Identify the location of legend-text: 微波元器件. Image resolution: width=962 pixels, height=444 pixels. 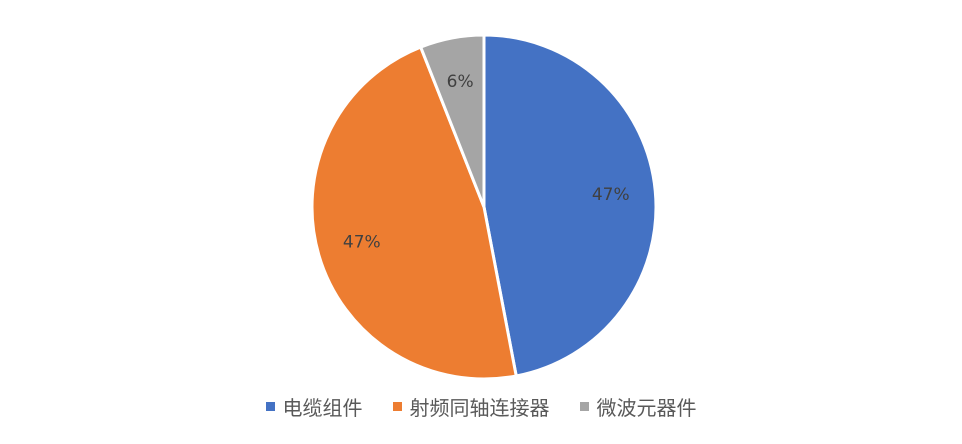
(646, 408).